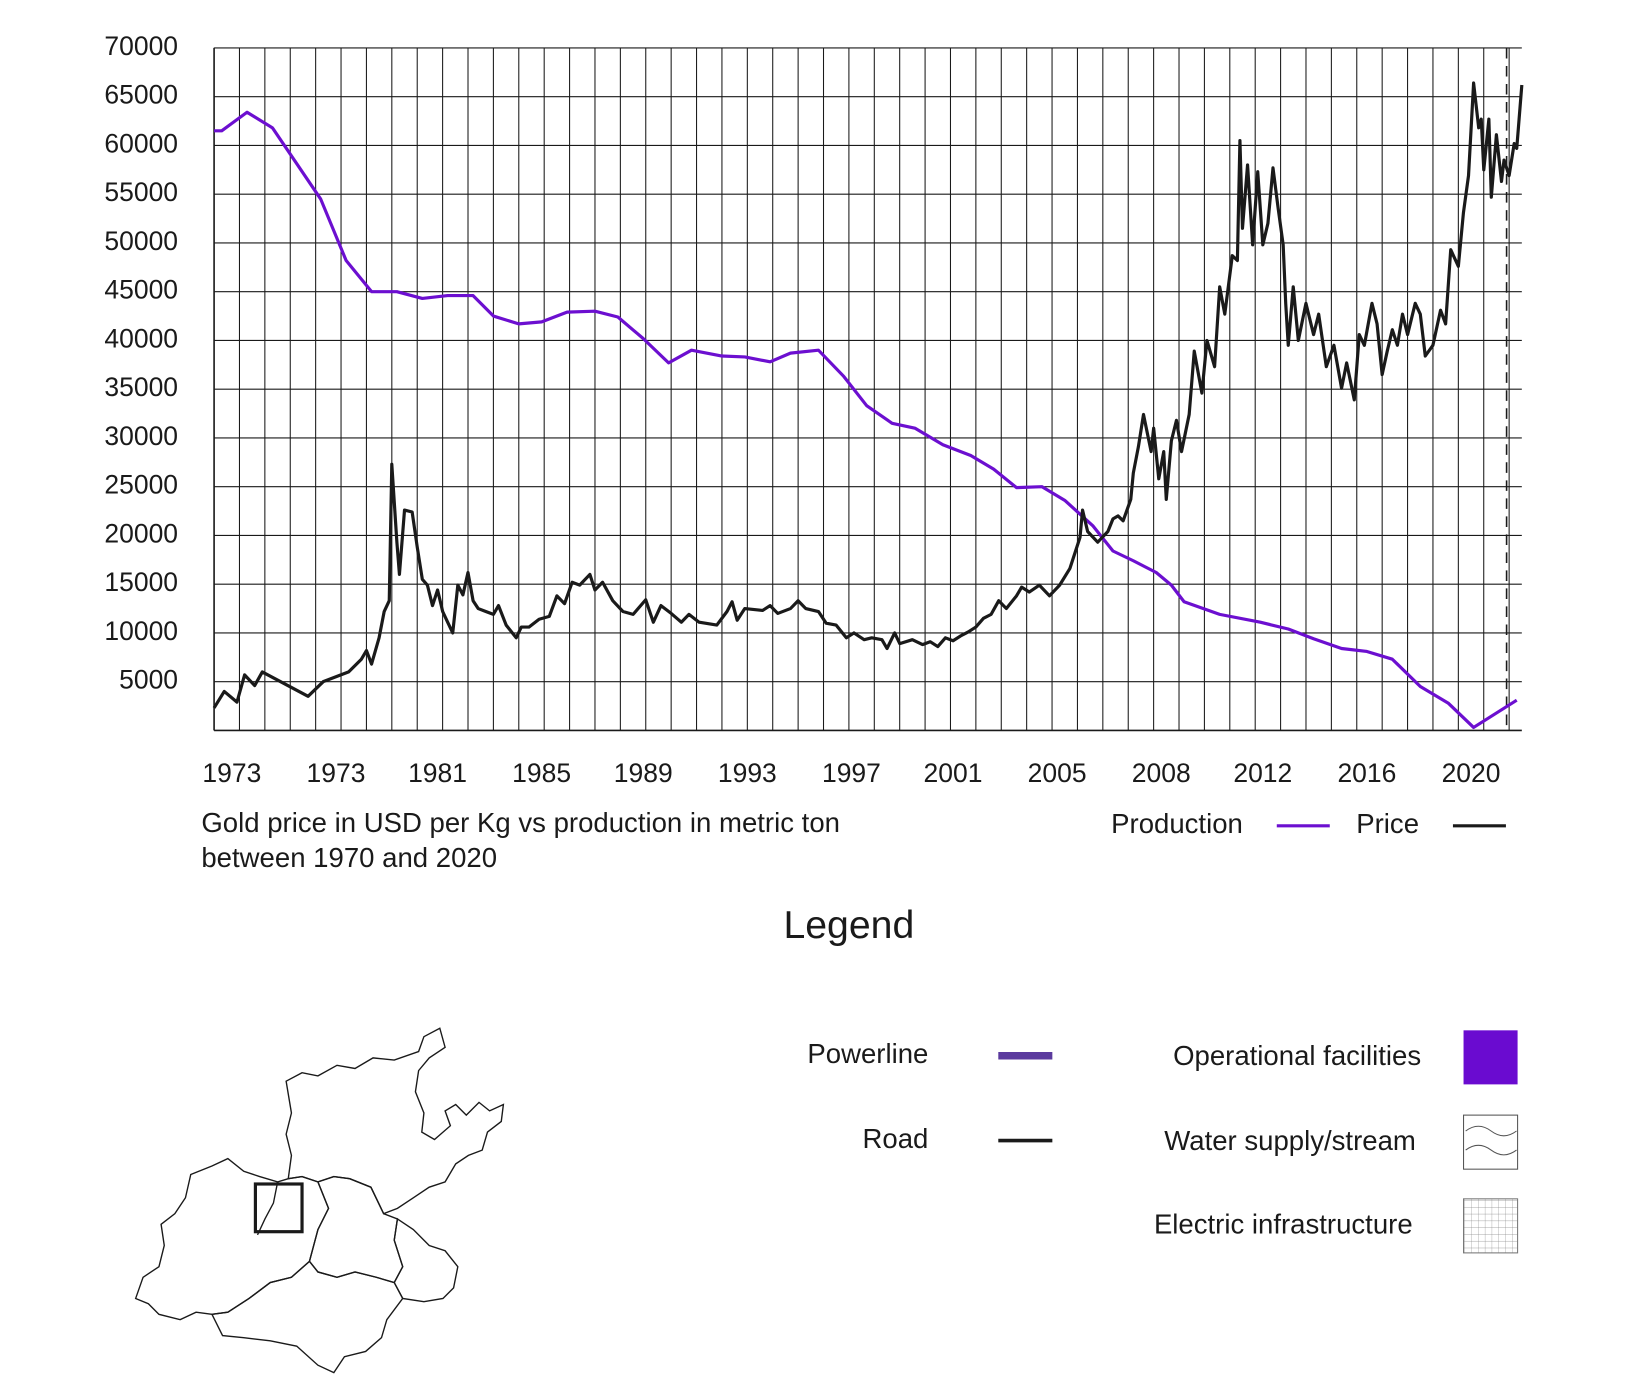 The height and width of the screenshot is (1375, 1649). What do you see at coordinates (851, 773) in the screenshot?
I see `x-tick-label: 1997` at bounding box center [851, 773].